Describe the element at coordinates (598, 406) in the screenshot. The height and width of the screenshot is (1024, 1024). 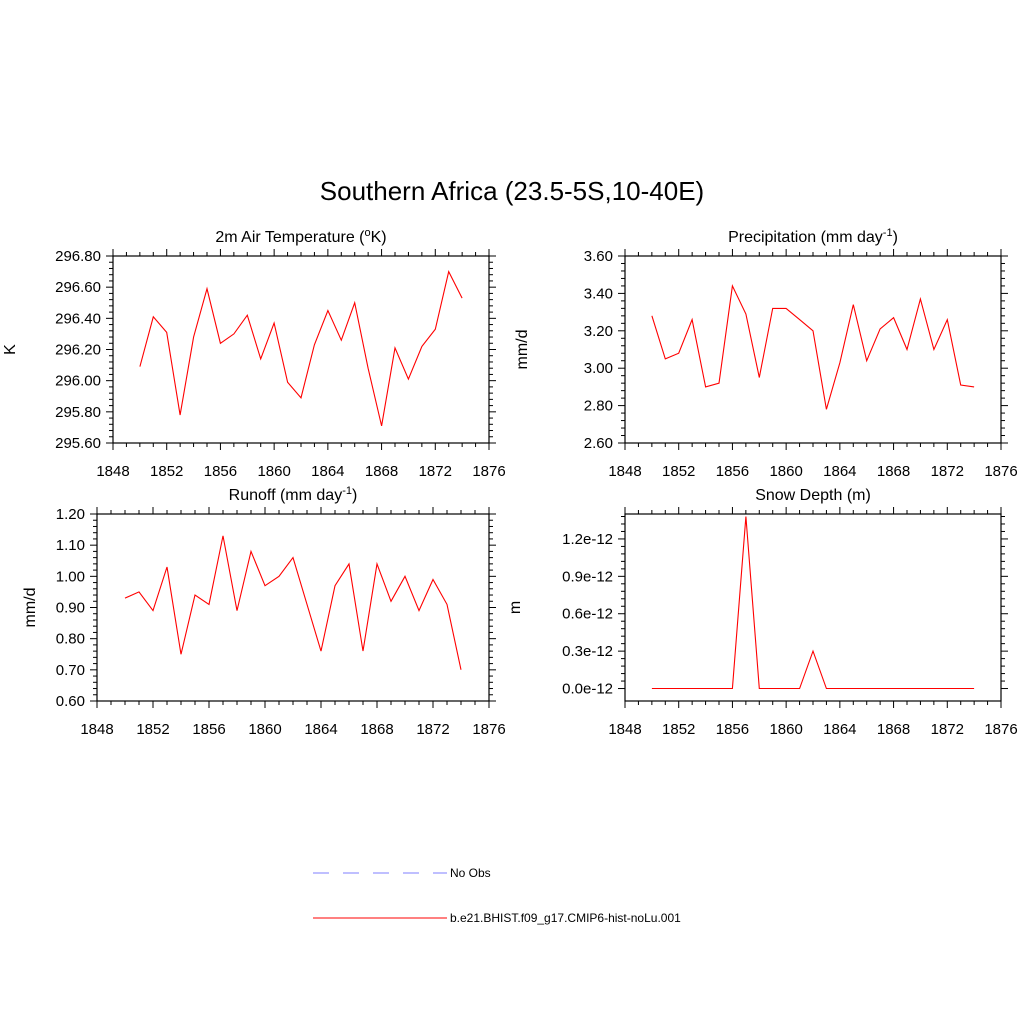
I see `y-tick-label: 2.80` at that location.